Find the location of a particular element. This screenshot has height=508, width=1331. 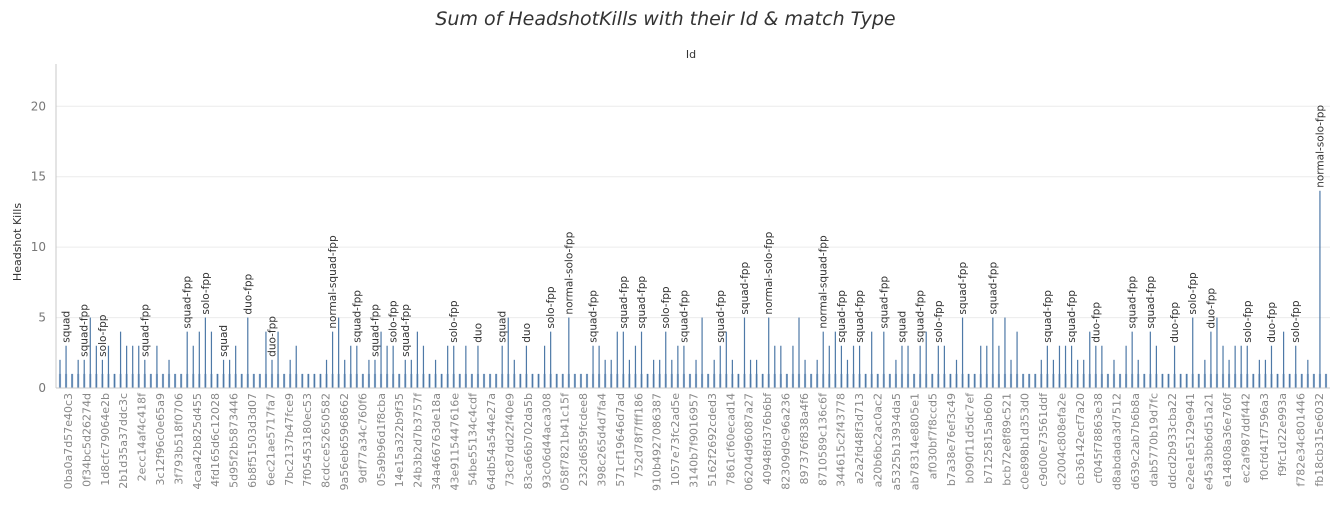

x-tick-label: 1d8cfc79064e2b is located at coordinates (105, 439).